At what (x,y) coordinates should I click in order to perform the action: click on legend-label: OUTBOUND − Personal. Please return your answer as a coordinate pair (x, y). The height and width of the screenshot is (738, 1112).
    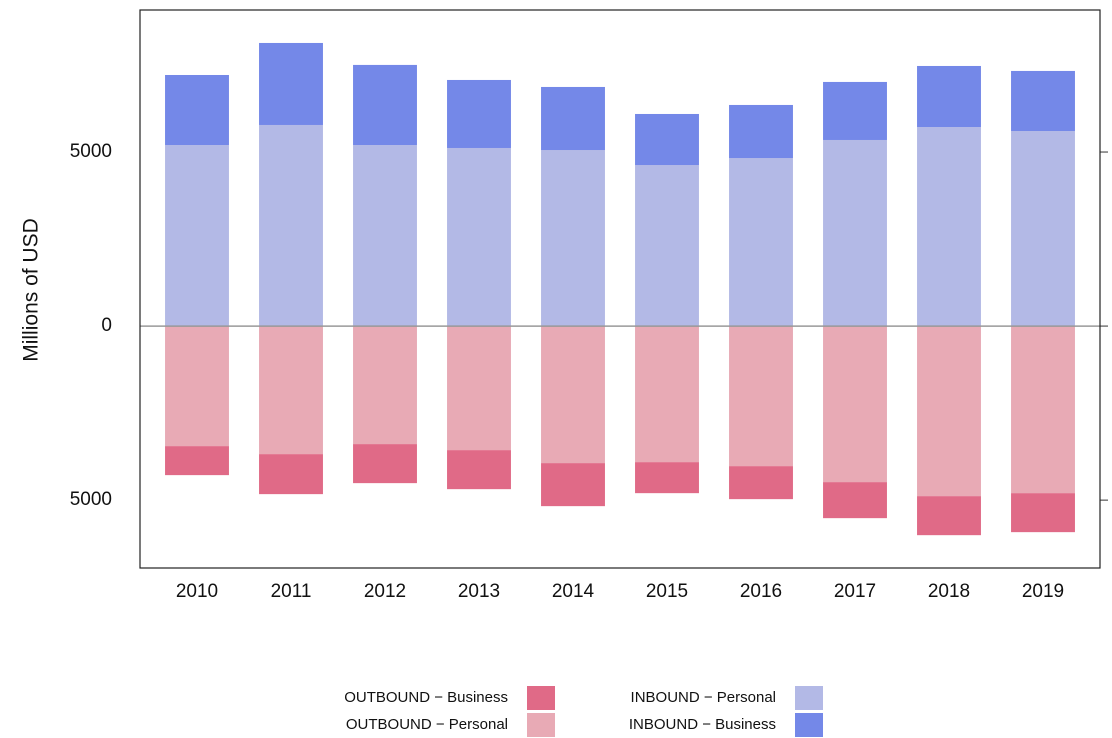
    Looking at the image, I should click on (427, 724).